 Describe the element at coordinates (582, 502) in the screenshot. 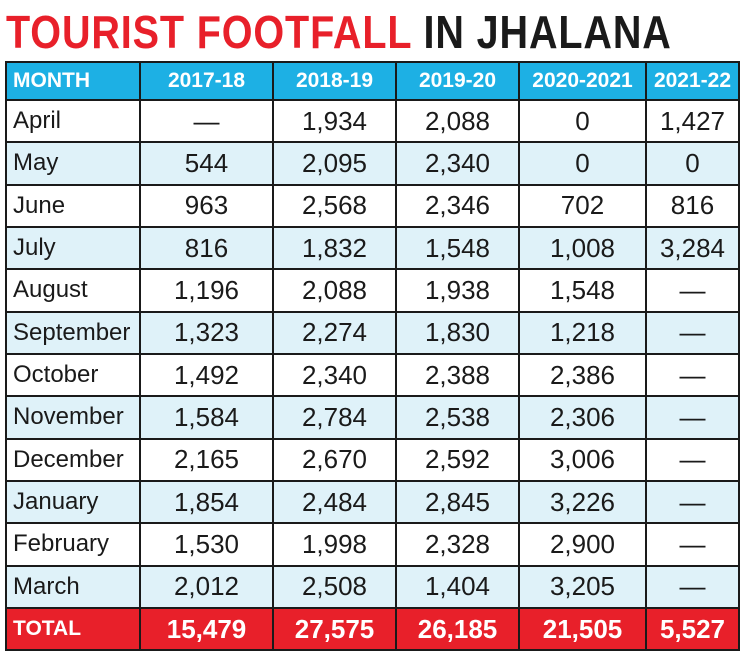

I see `value-cell: 3,226` at that location.